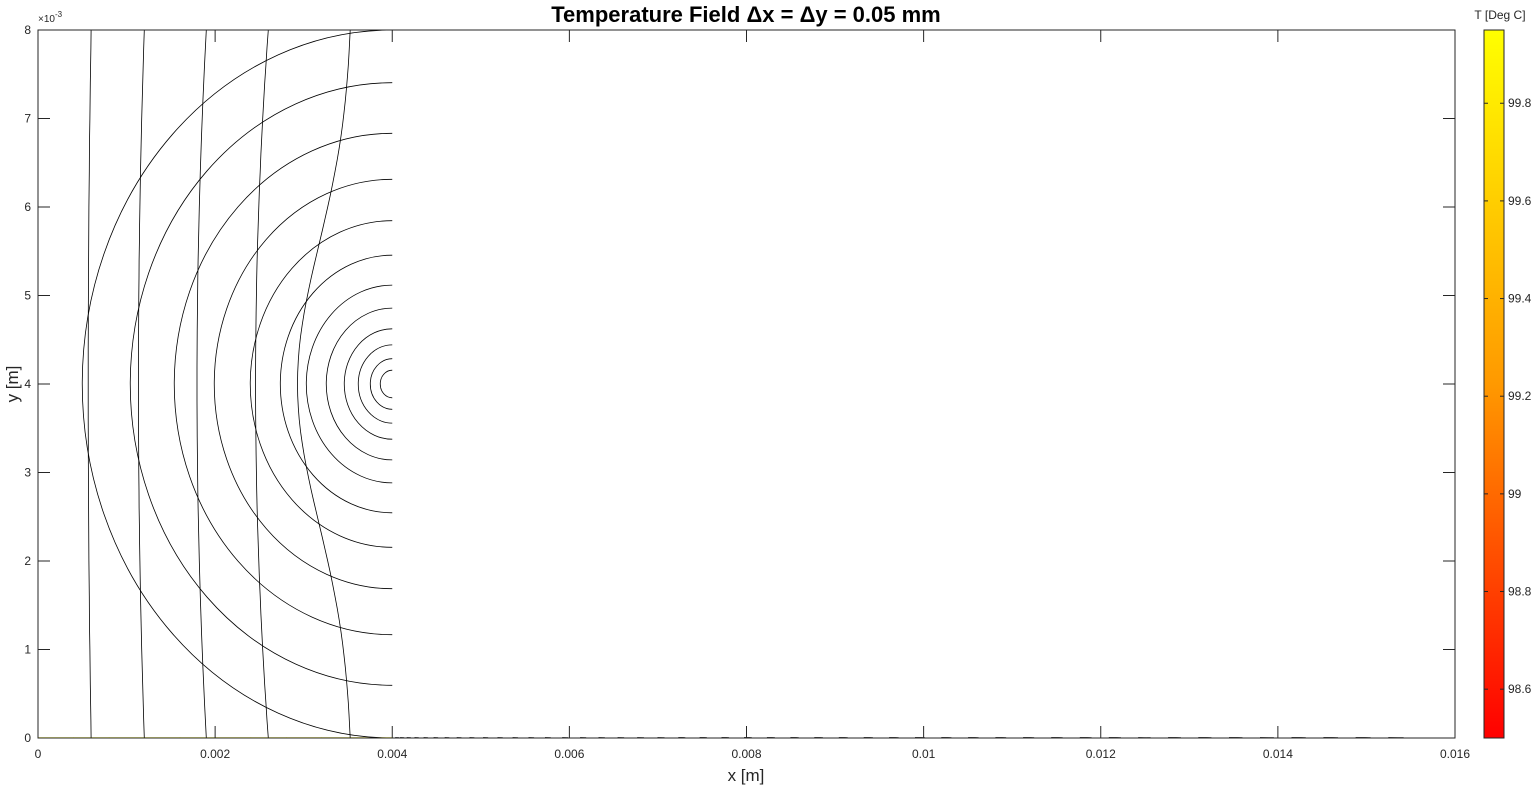 Image resolution: width=1537 pixels, height=786 pixels. What do you see at coordinates (1101, 754) in the screenshot?
I see `x-tick-label: 0.012` at bounding box center [1101, 754].